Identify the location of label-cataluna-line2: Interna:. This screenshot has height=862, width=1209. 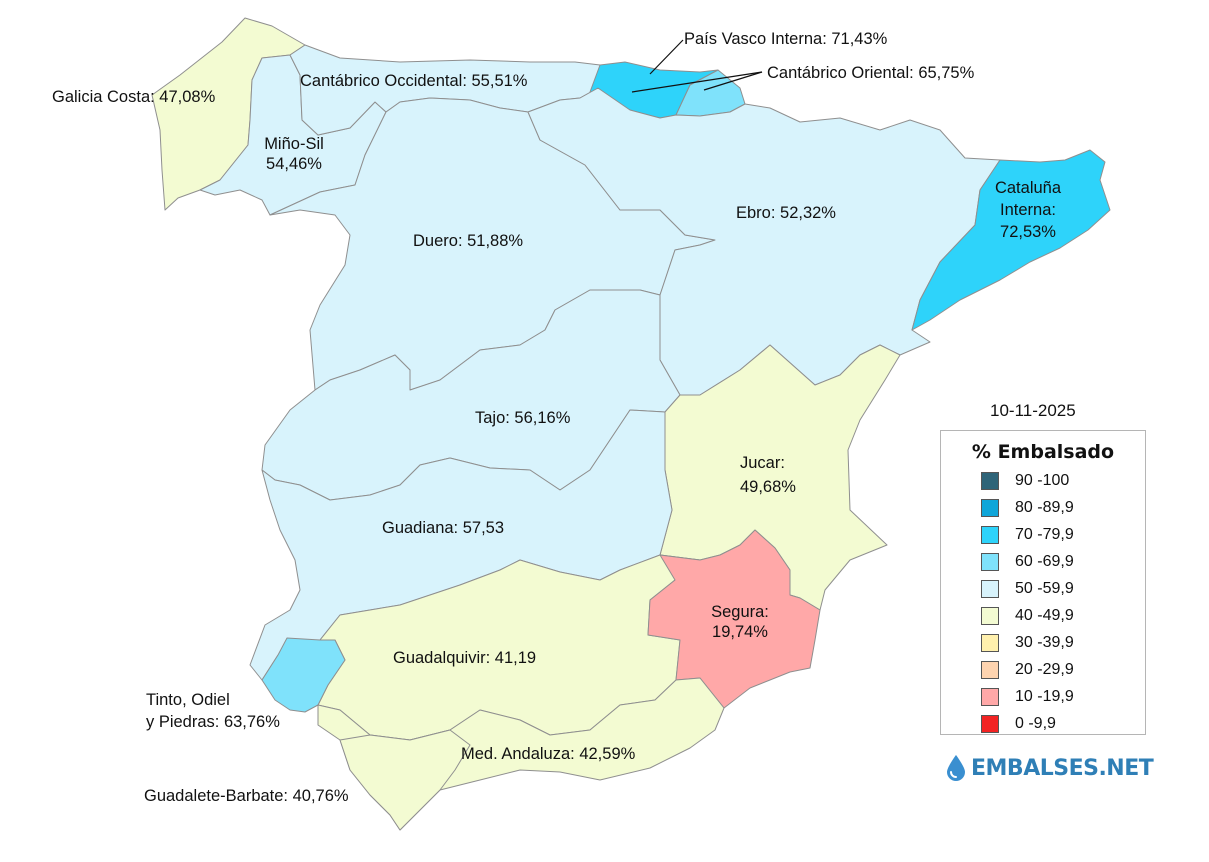
(1028, 210).